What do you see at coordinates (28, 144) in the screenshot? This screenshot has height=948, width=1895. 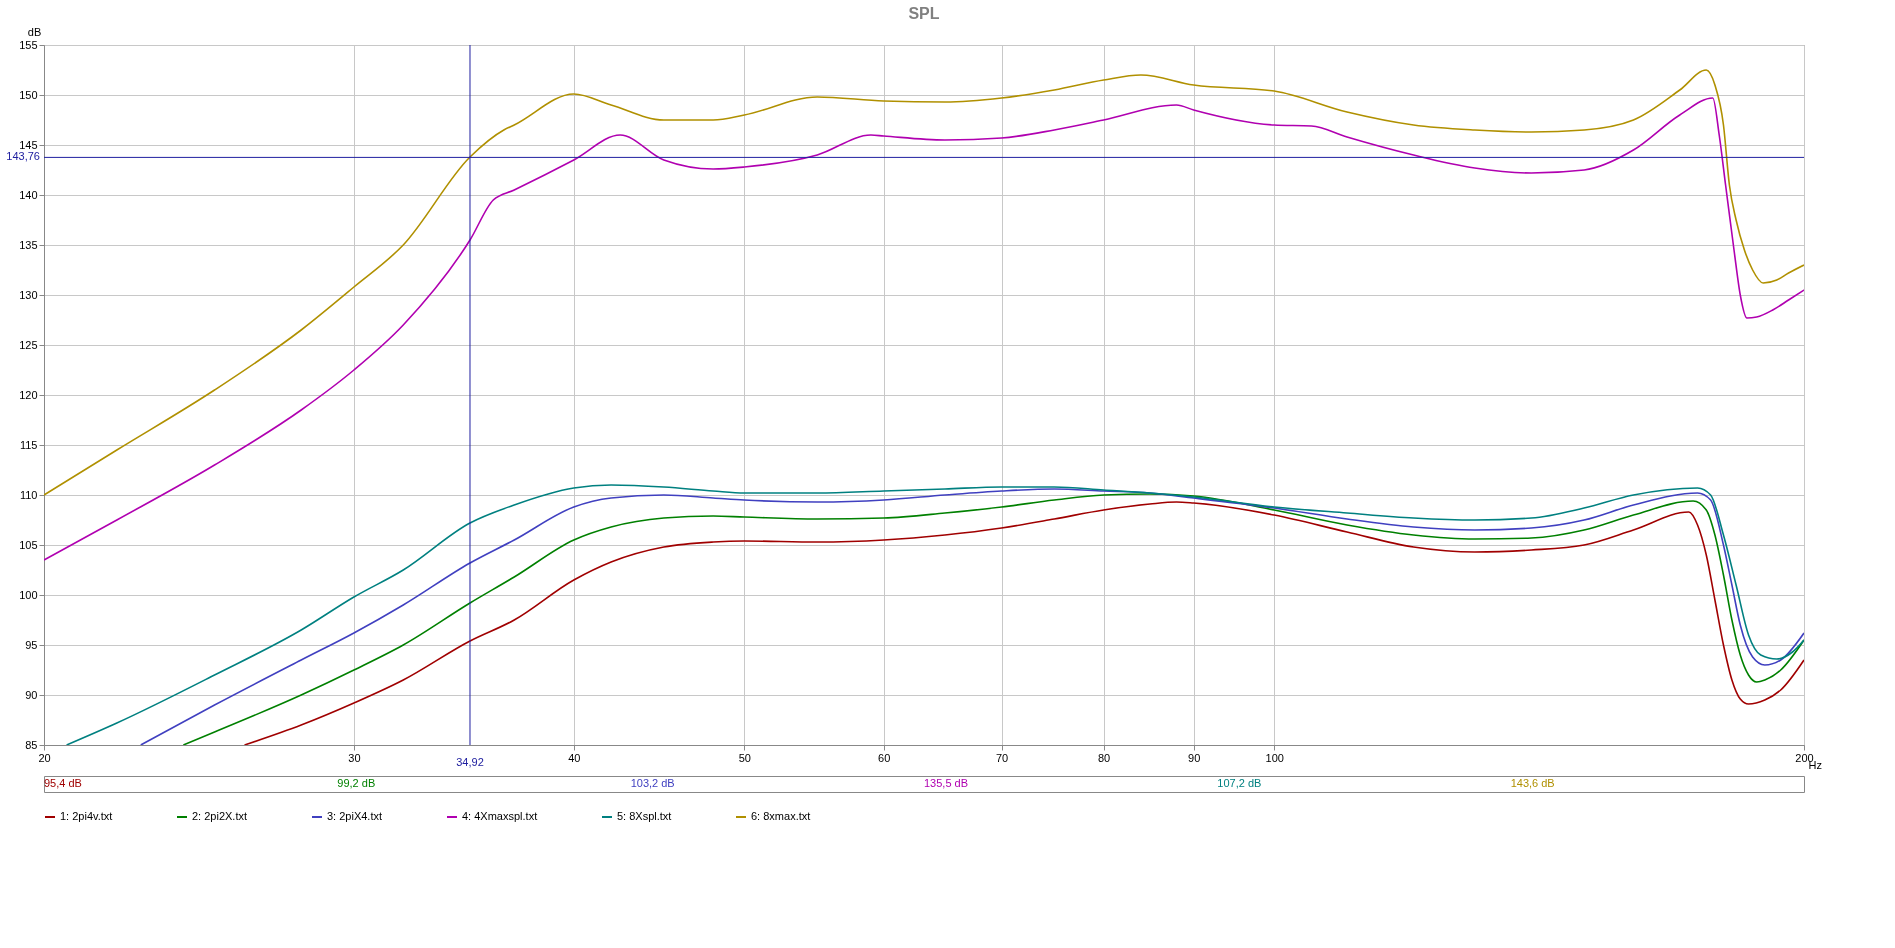 I see `y-tick-label: 145` at bounding box center [28, 144].